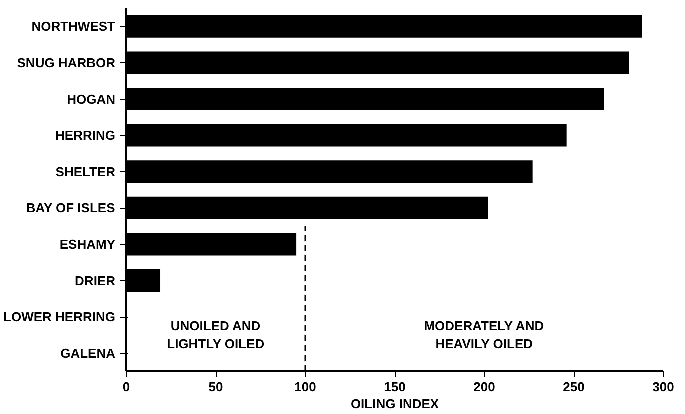 The image size is (685, 414). Describe the element at coordinates (91, 99) in the screenshot. I see `y-tick-label: HOGAN` at that location.